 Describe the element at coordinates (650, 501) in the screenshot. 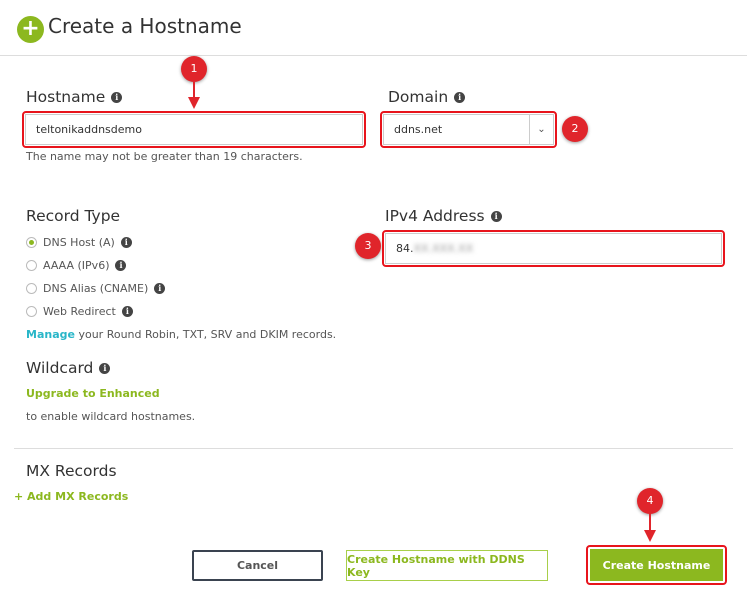

I see `step-badge-4: 4` at that location.